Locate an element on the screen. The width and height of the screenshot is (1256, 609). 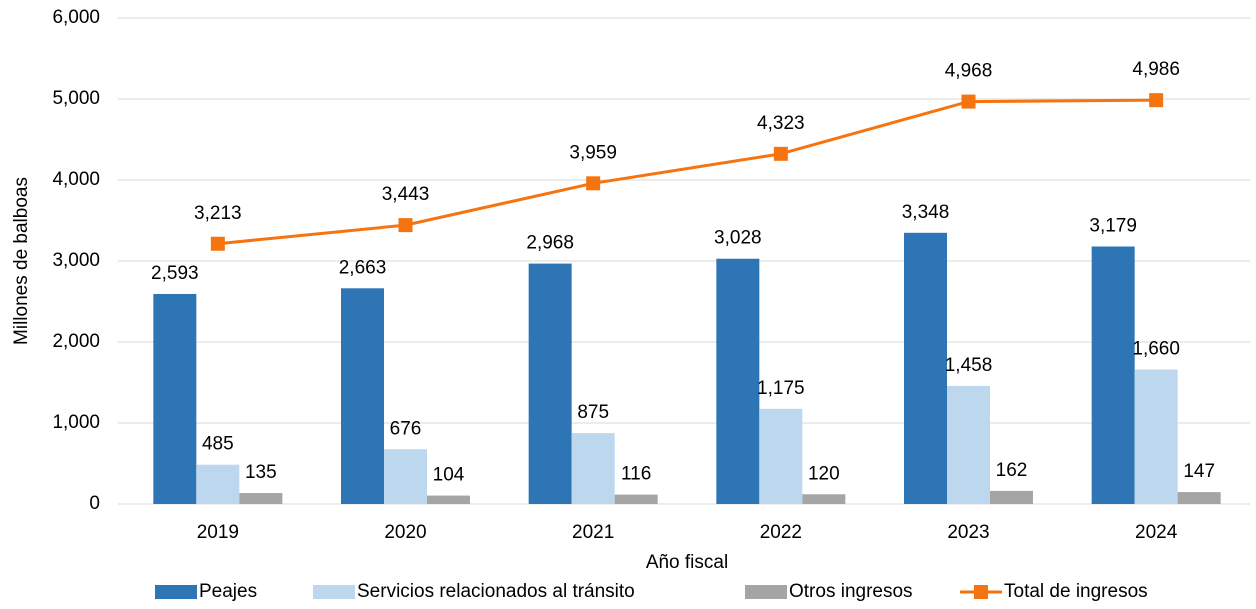
data-label: 147 is located at coordinates (1199, 471).